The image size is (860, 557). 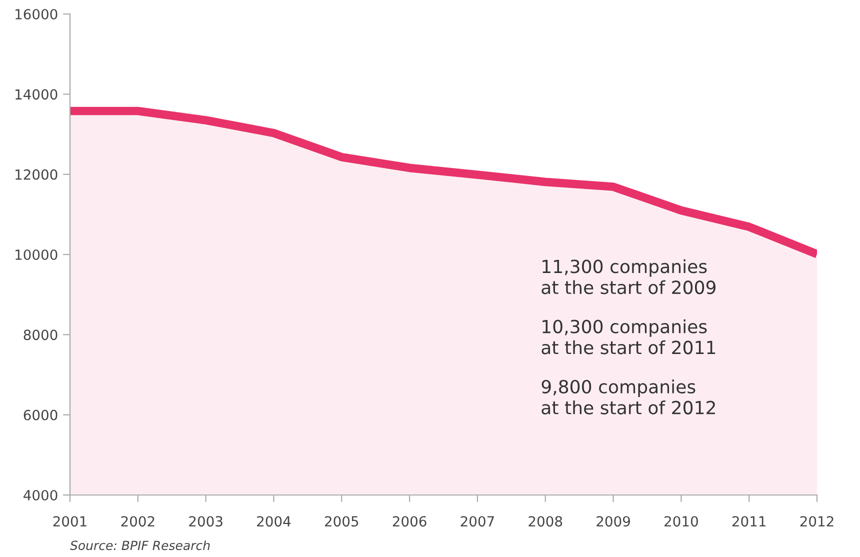 What do you see at coordinates (37, 14) in the screenshot?
I see `y-tick-label: 16000` at bounding box center [37, 14].